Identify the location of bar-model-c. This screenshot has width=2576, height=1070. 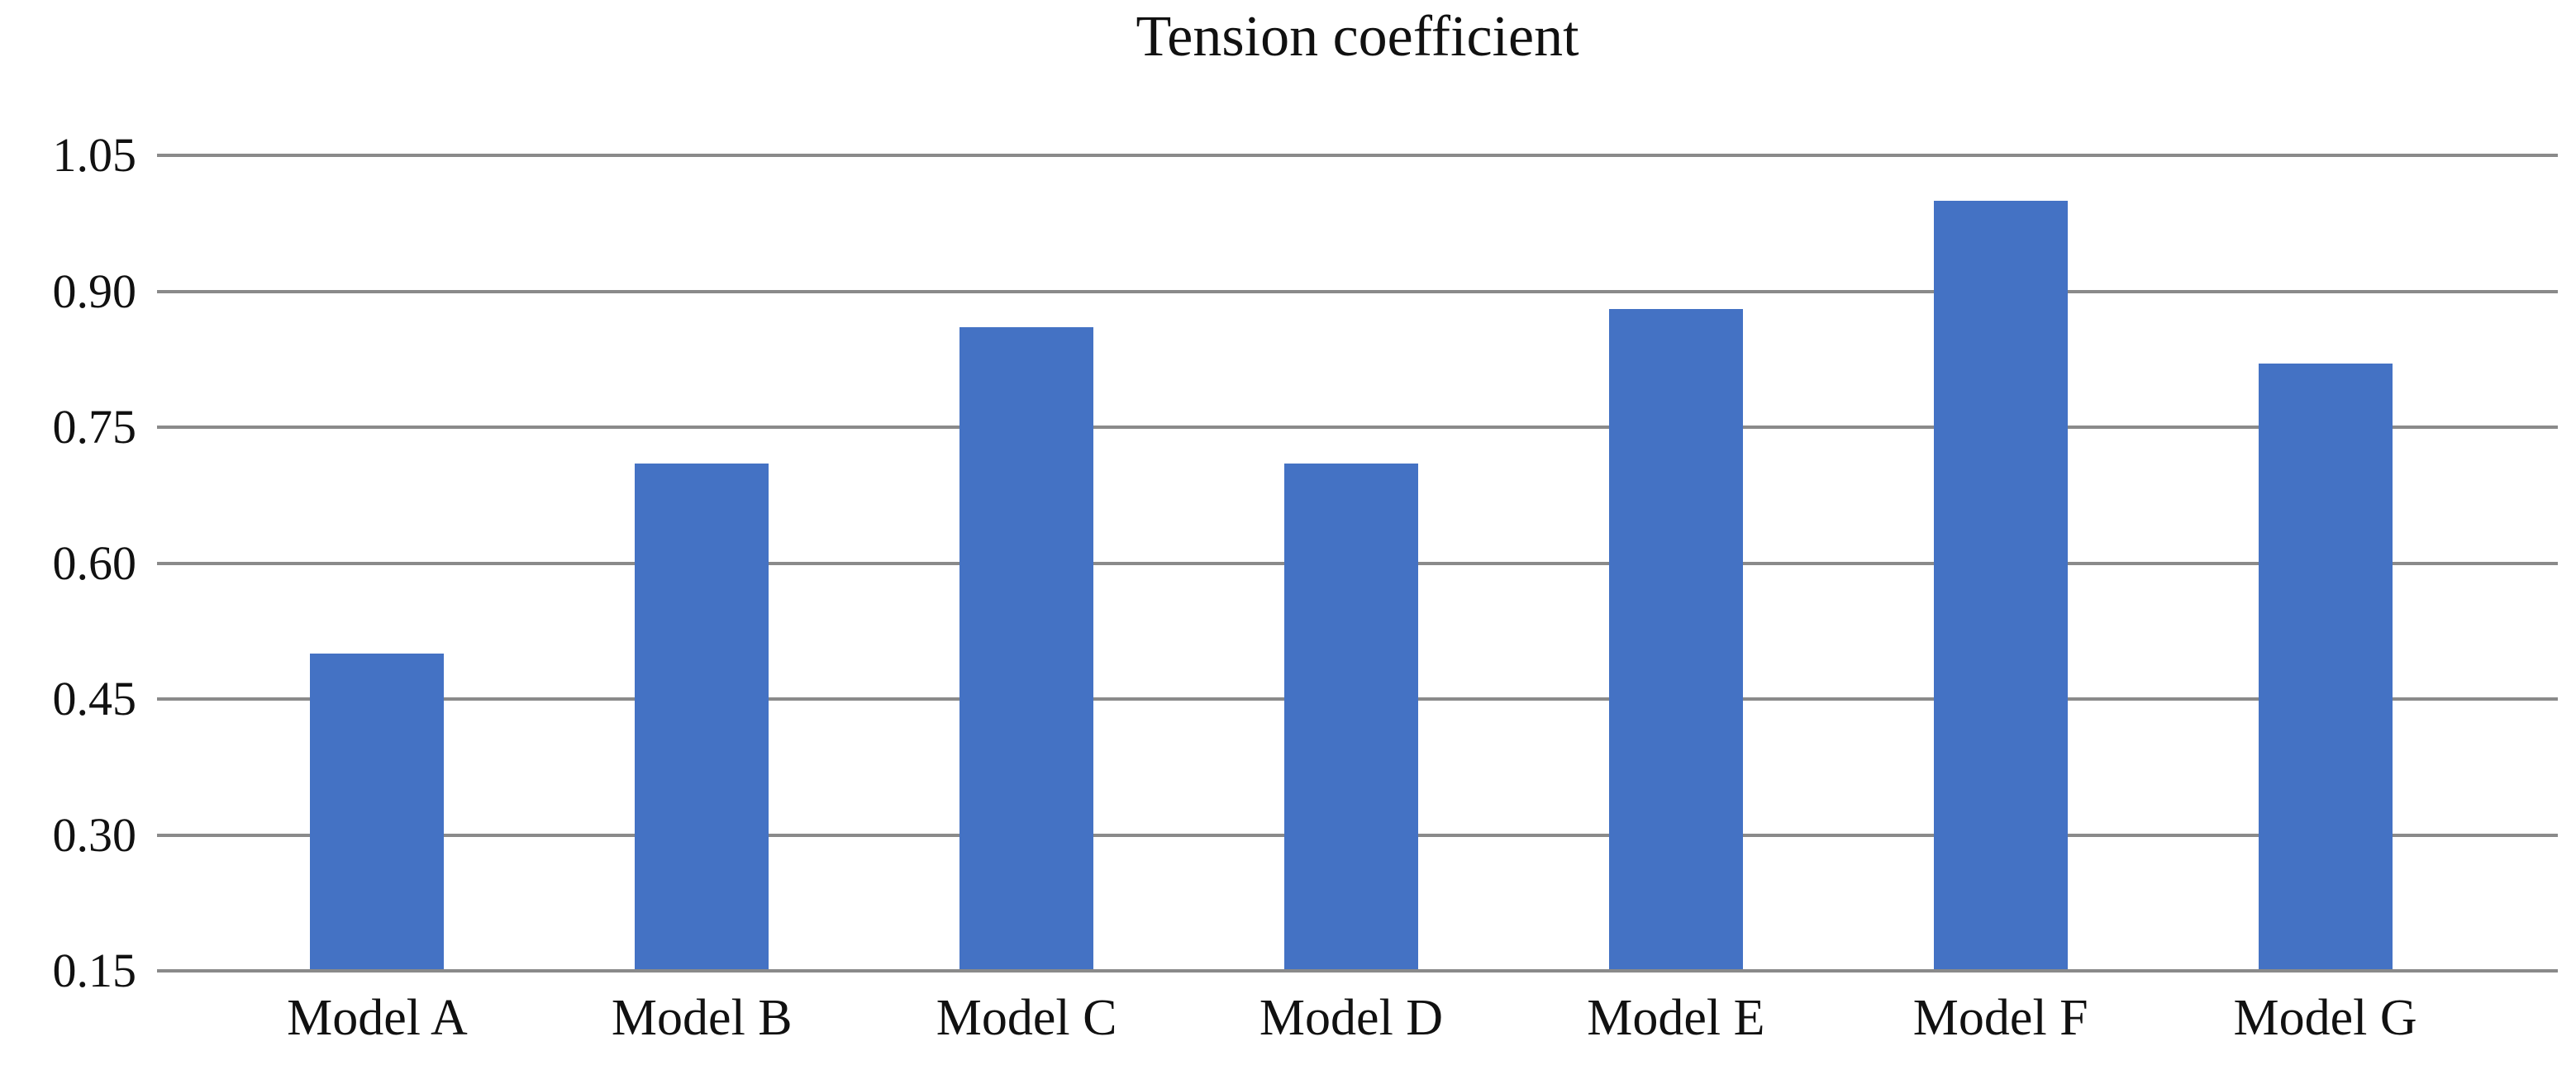
(1027, 649).